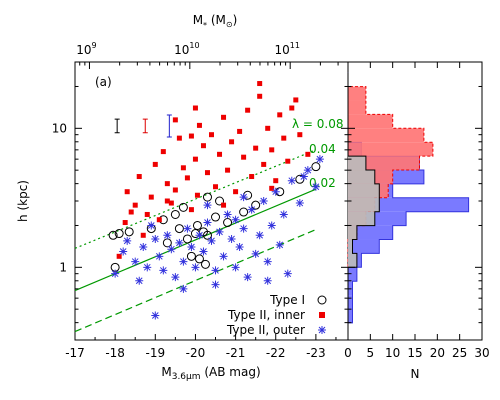 The image size is (500, 400). What do you see at coordinates (481, 353) in the screenshot?
I see `hist-x-tick-label: 30` at bounding box center [481, 353].